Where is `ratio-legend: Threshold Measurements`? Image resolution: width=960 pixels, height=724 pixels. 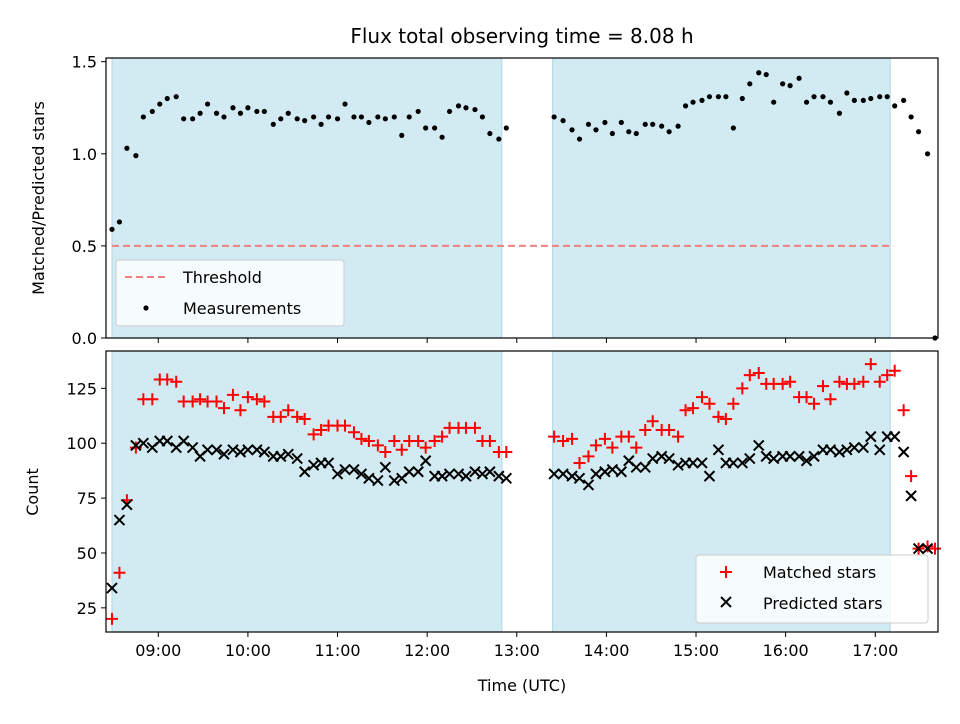
ratio-legend: Threshold Measurements is located at coordinates (230, 293).